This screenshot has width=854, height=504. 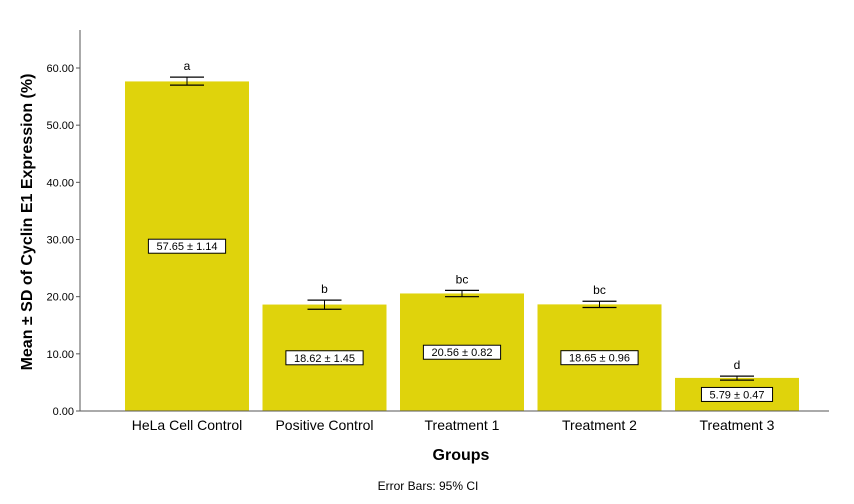 I want to click on y-tick-label: 40.00, so click(x=60, y=183).